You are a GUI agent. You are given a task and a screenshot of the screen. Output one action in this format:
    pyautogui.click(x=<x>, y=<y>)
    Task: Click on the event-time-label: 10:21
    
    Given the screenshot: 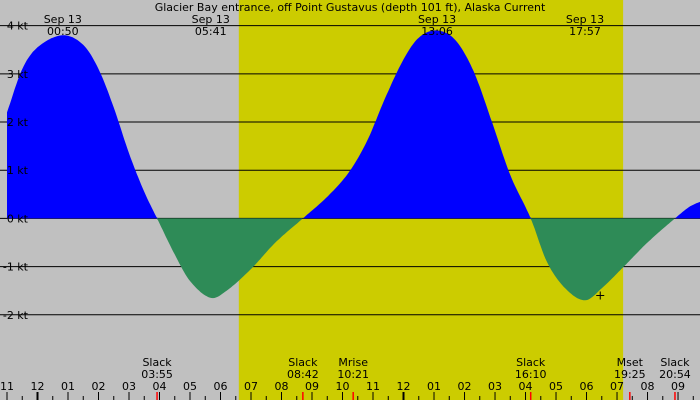 What is the action you would take?
    pyautogui.click(x=353, y=374)
    